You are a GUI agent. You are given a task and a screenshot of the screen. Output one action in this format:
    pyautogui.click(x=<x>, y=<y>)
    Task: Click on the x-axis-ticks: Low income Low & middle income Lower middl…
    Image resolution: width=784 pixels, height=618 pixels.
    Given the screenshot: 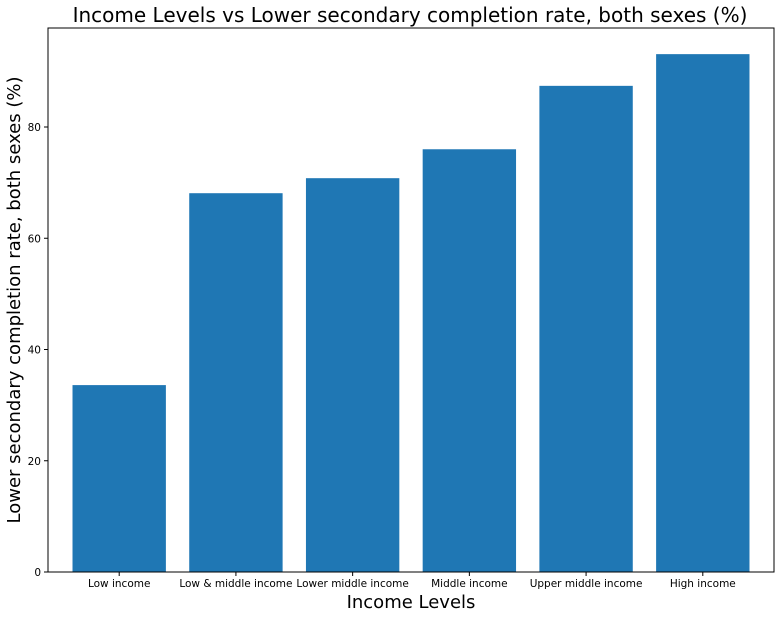 What is the action you would take?
    pyautogui.click(x=412, y=581)
    